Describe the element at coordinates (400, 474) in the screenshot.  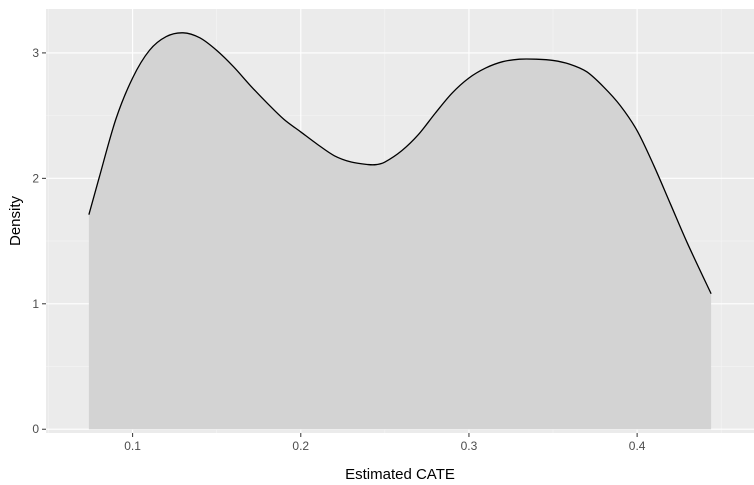
I see `x-axis-title: Estimated CATE` at that location.